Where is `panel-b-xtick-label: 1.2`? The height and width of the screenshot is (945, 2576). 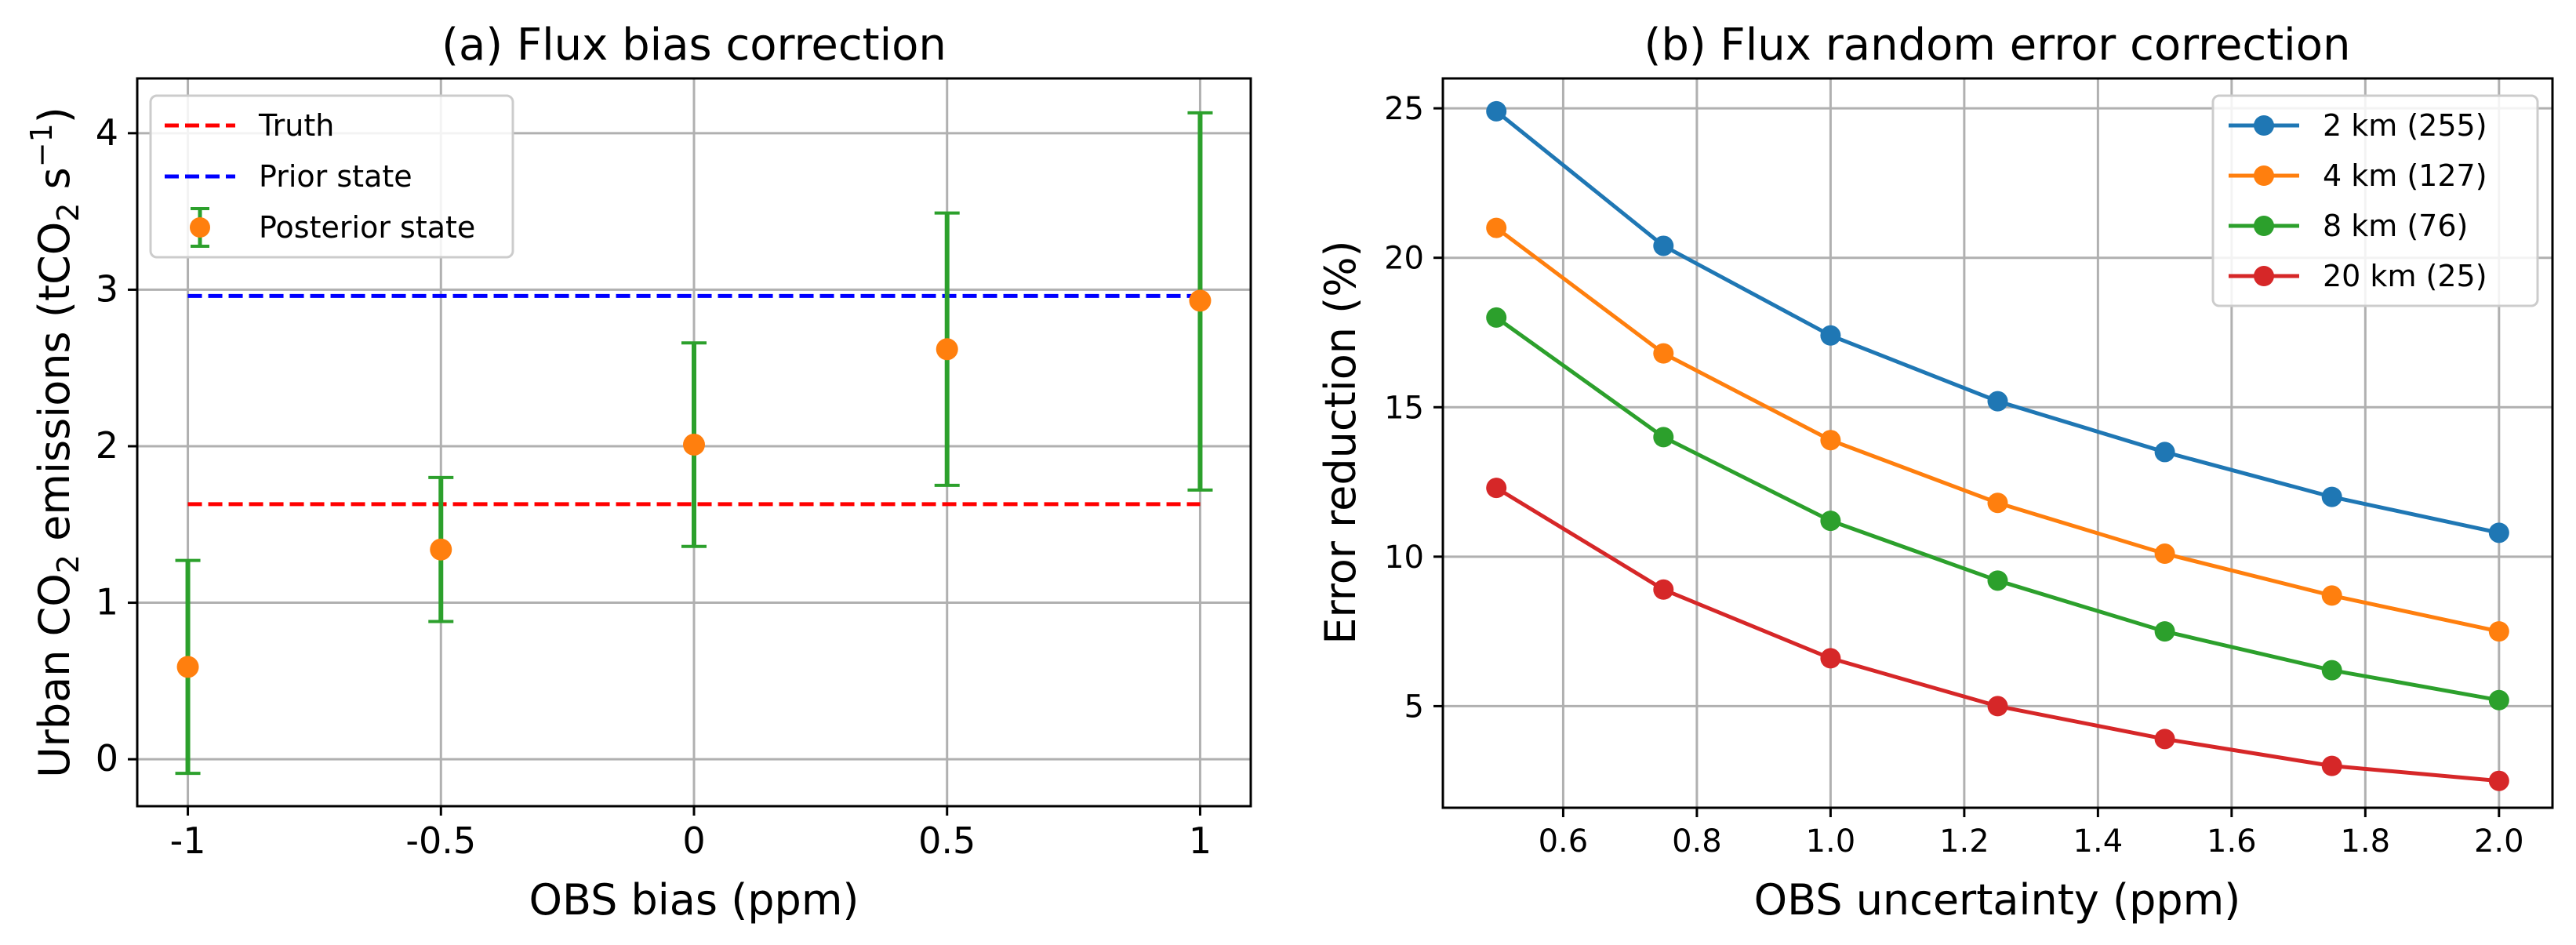
panel-b-xtick-label: 1.2 is located at coordinates (1964, 841).